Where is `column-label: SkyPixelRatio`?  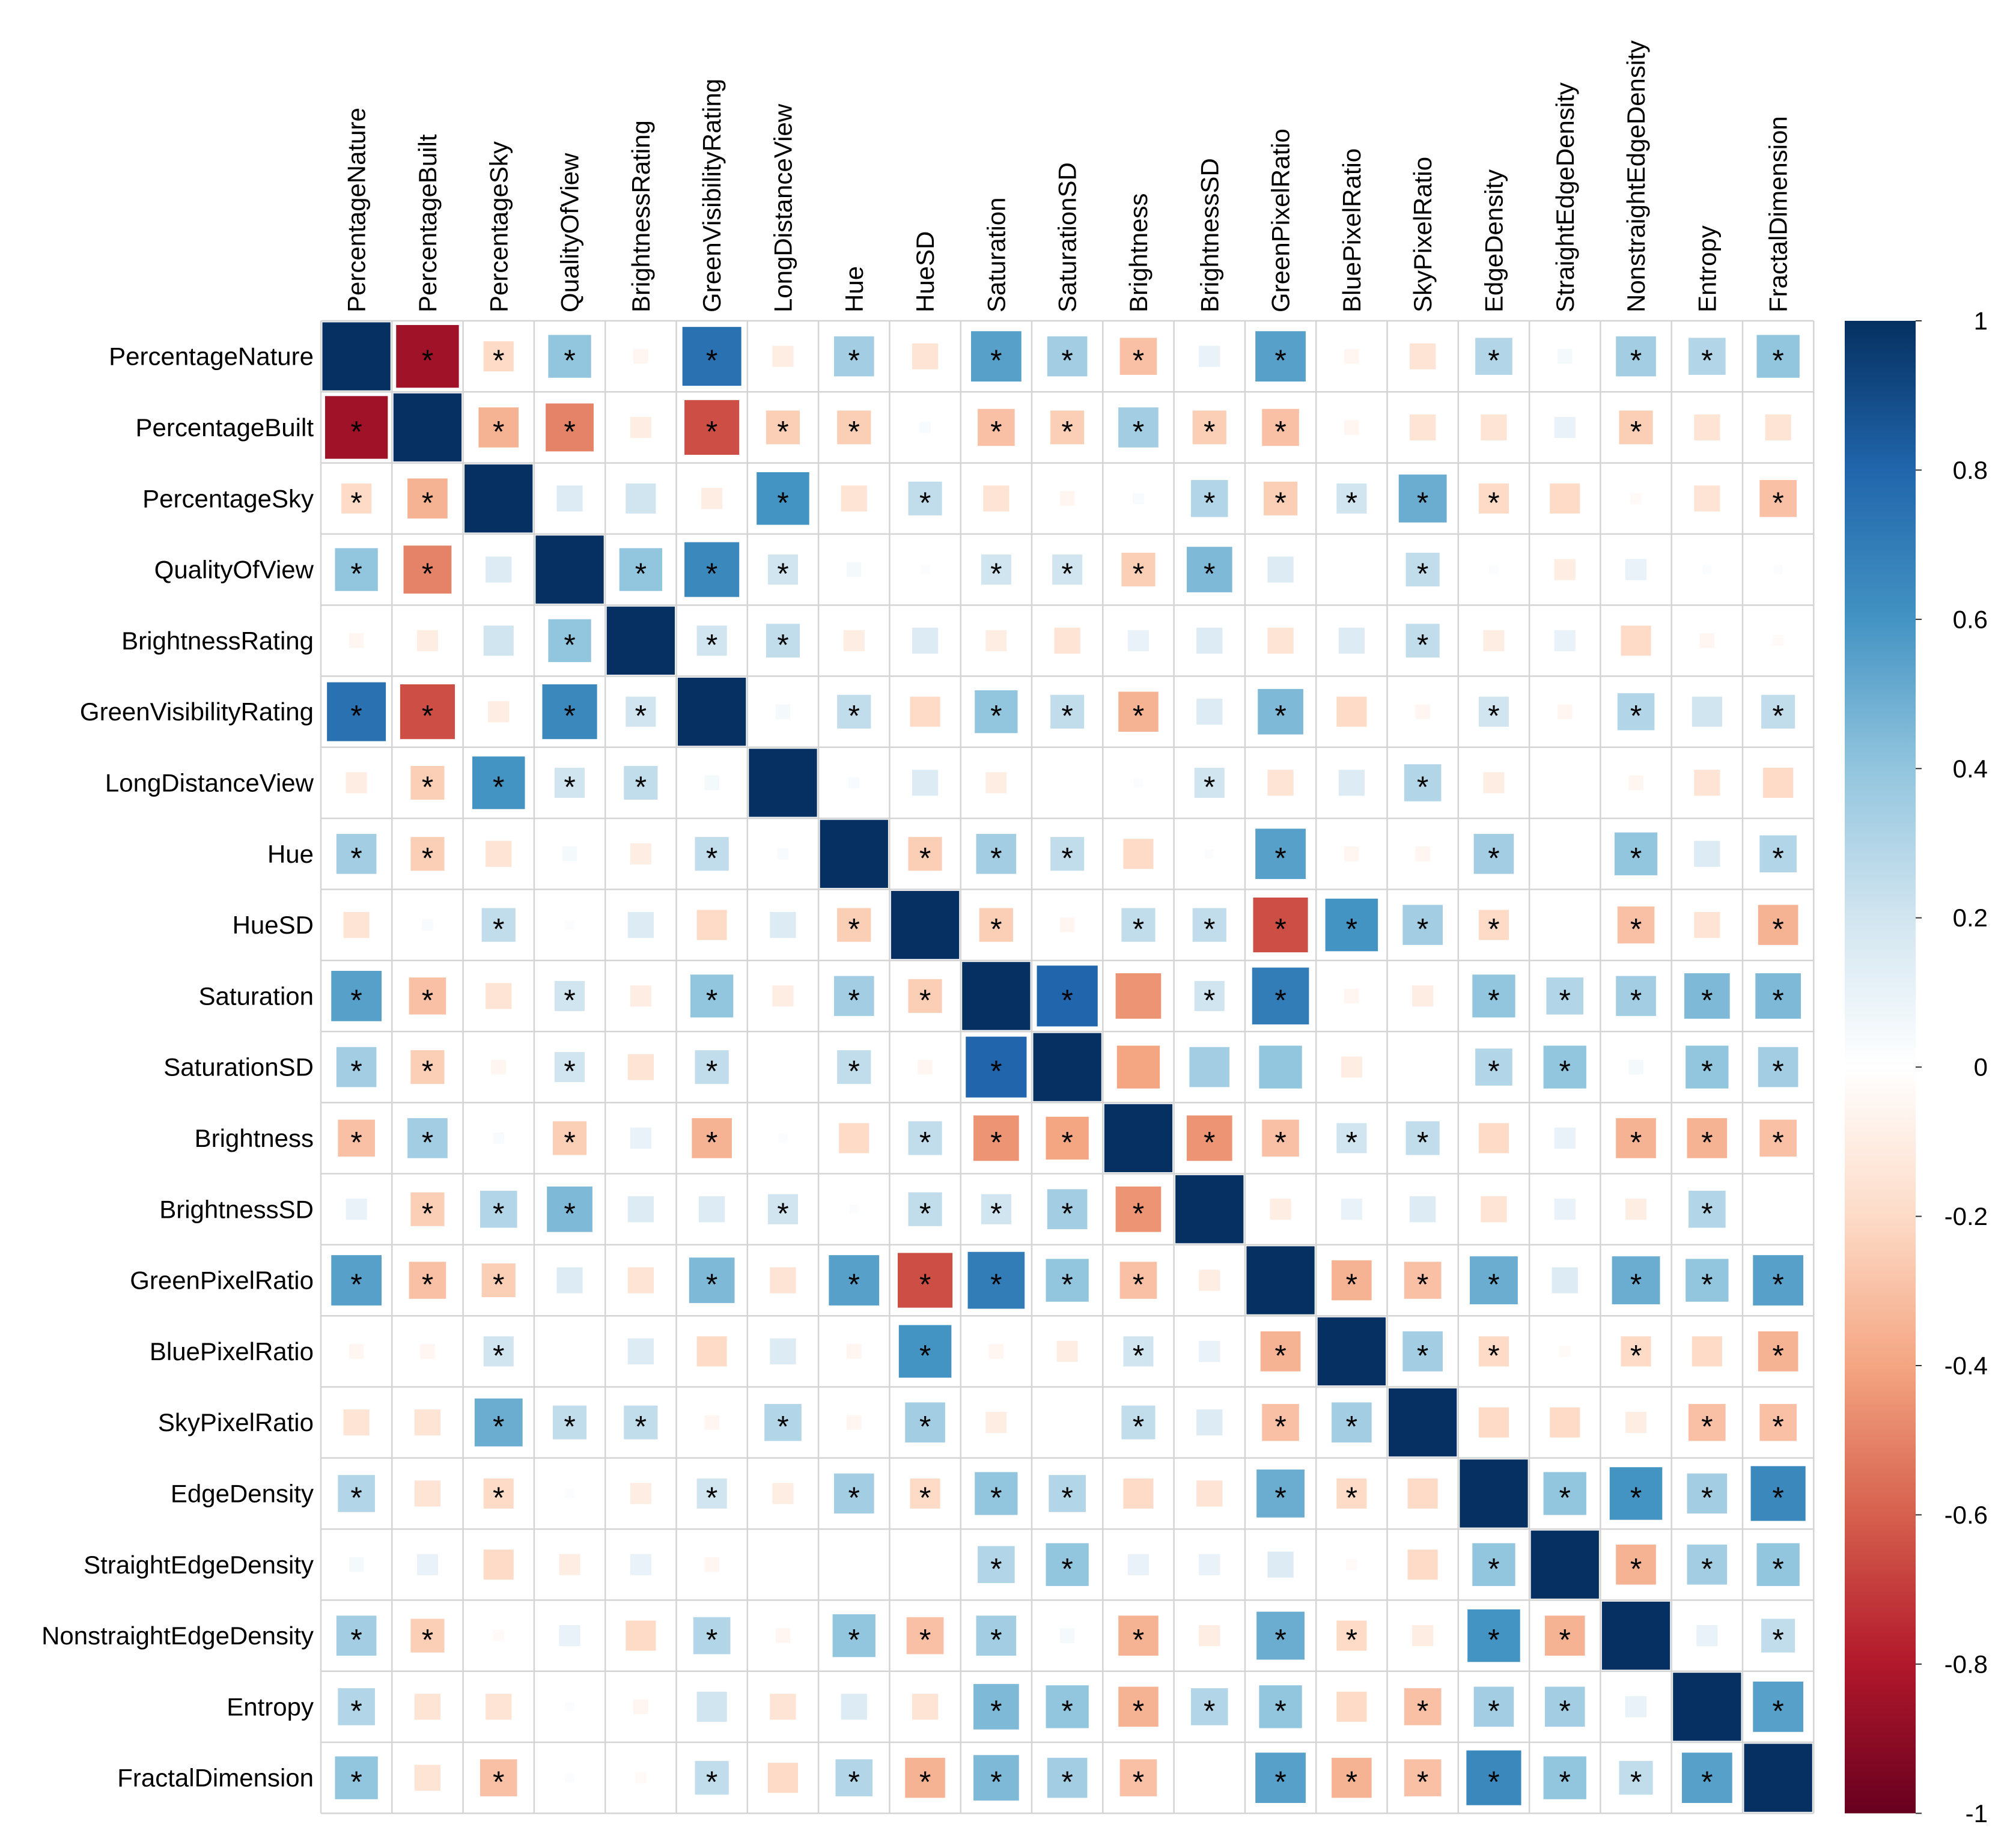 column-label: SkyPixelRatio is located at coordinates (1422, 234).